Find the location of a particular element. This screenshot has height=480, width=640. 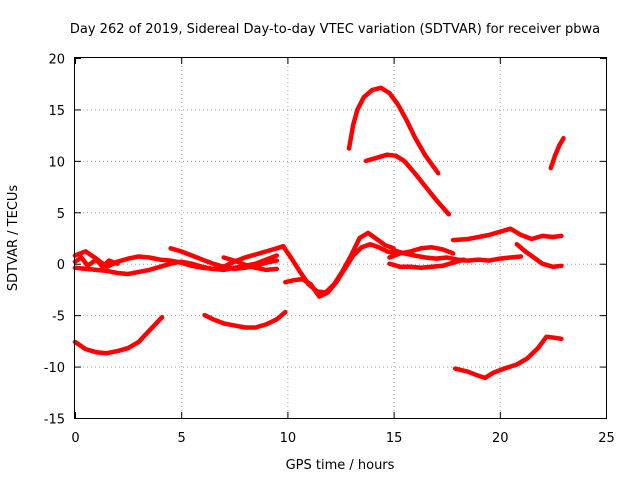

x-tick-label: 20 is located at coordinates (500, 438).